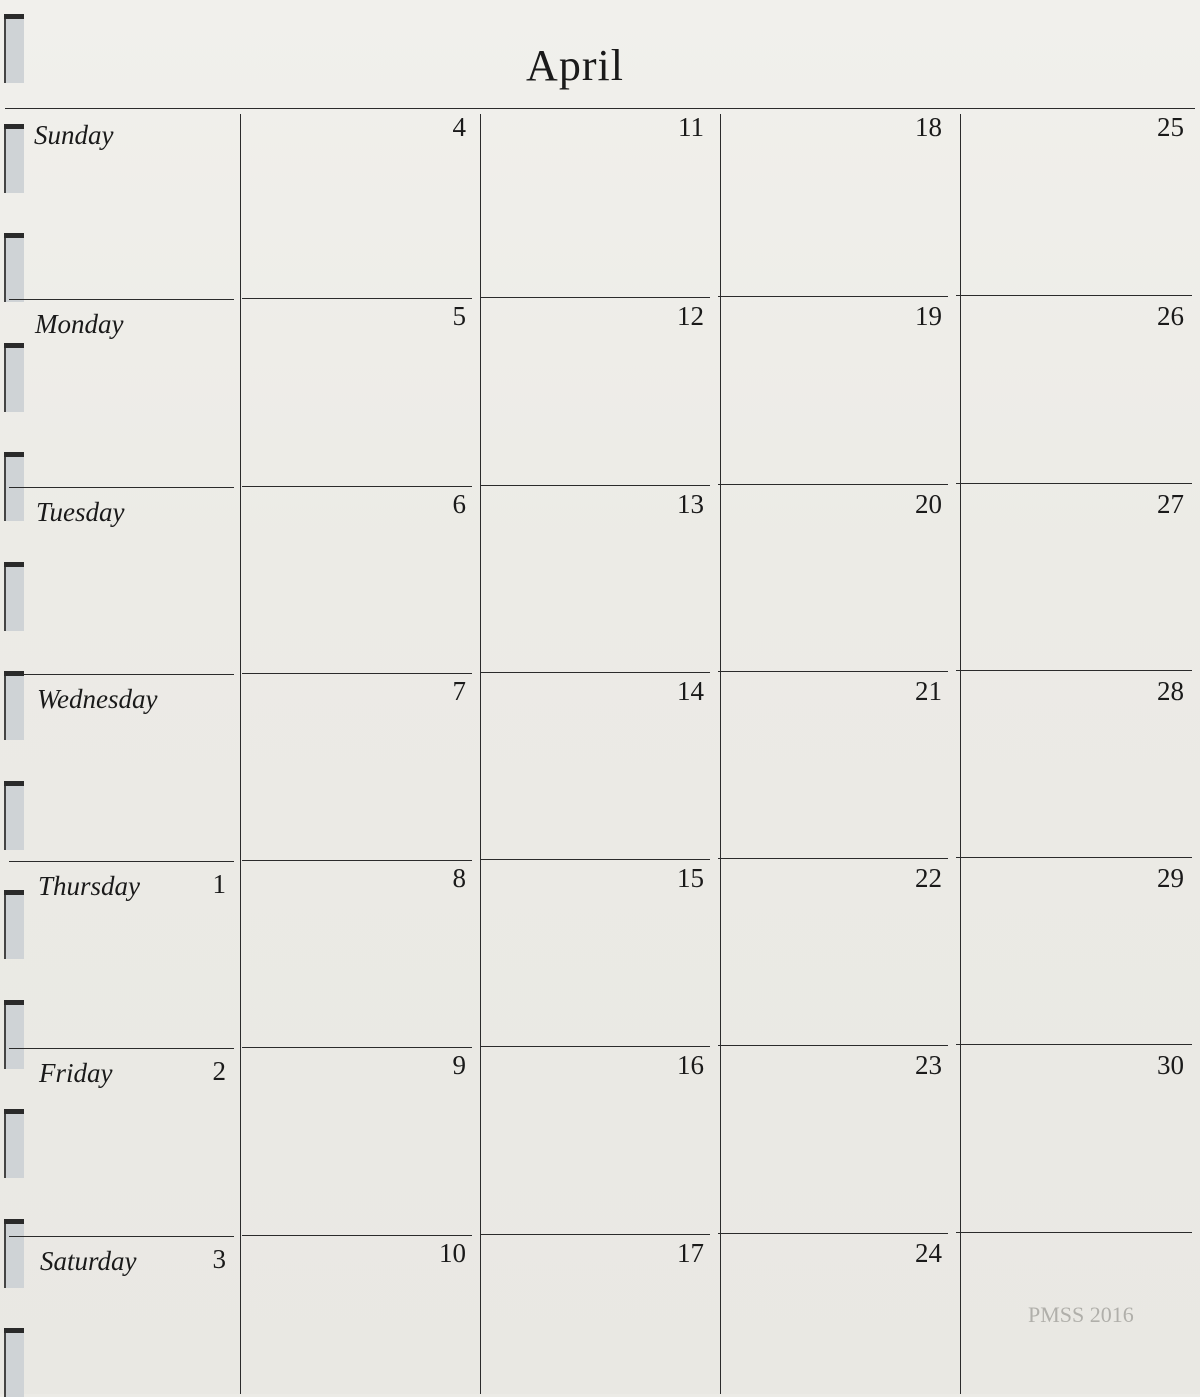 This screenshot has width=1200, height=1397. I want to click on date-number: 10, so click(452, 1253).